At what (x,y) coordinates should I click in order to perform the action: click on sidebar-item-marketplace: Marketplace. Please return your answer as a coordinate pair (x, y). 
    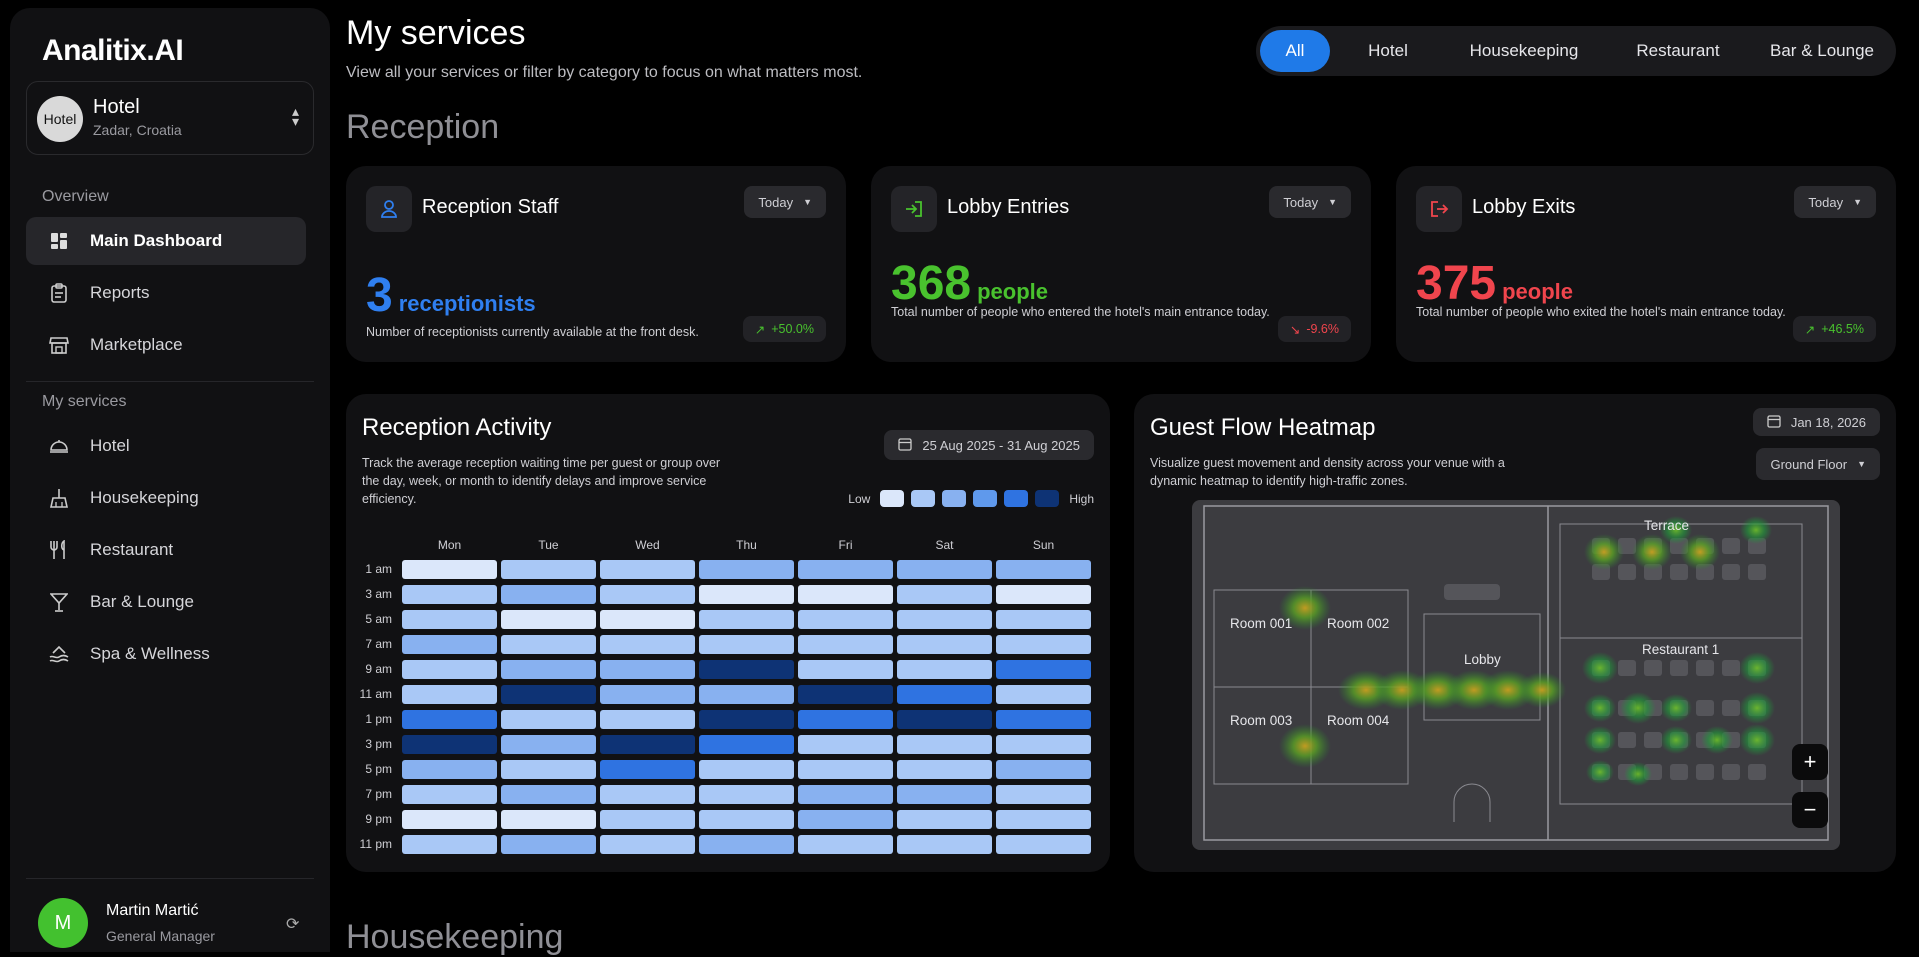
    Looking at the image, I should click on (166, 345).